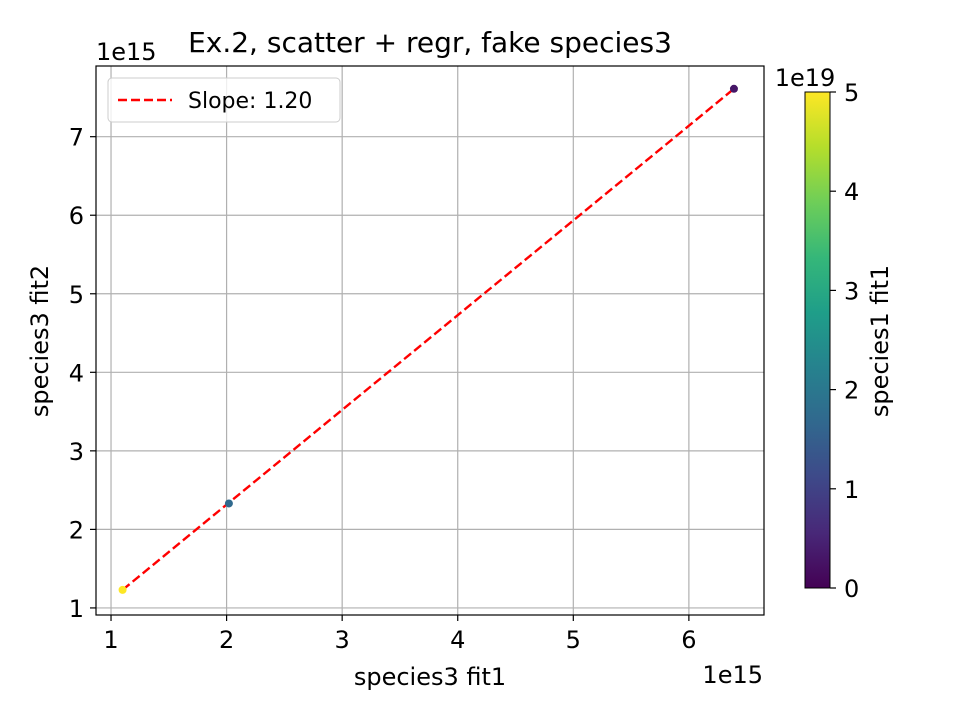 This screenshot has width=960, height=720. I want to click on x-offset-text: 1e15, so click(732, 675).